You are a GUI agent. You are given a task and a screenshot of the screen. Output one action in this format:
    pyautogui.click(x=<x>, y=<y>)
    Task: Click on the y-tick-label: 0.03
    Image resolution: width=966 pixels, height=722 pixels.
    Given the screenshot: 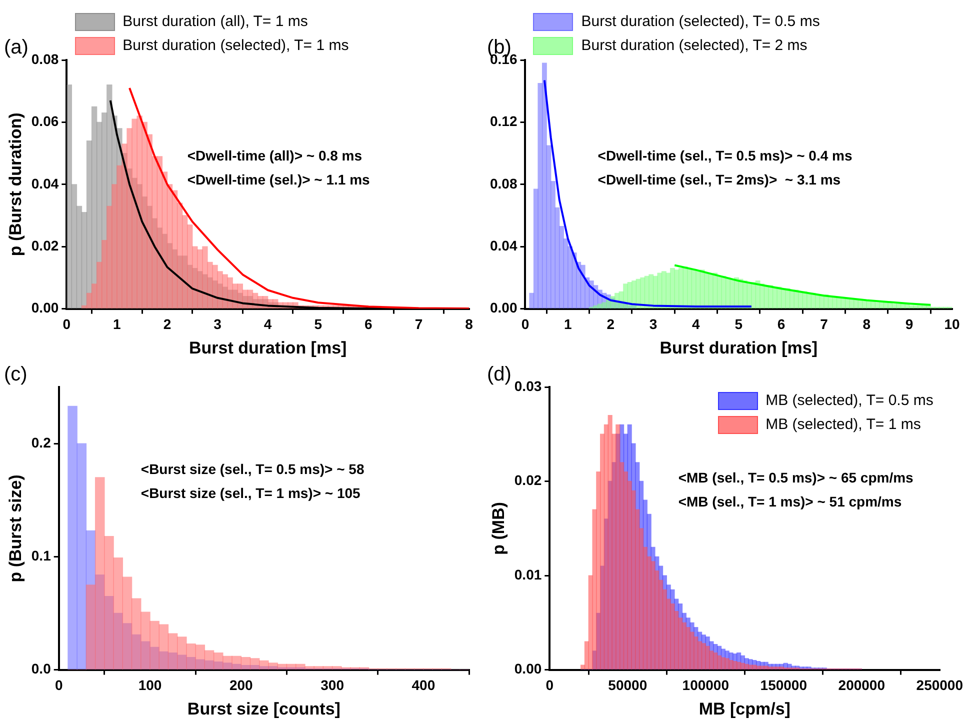 What is the action you would take?
    pyautogui.click(x=528, y=386)
    